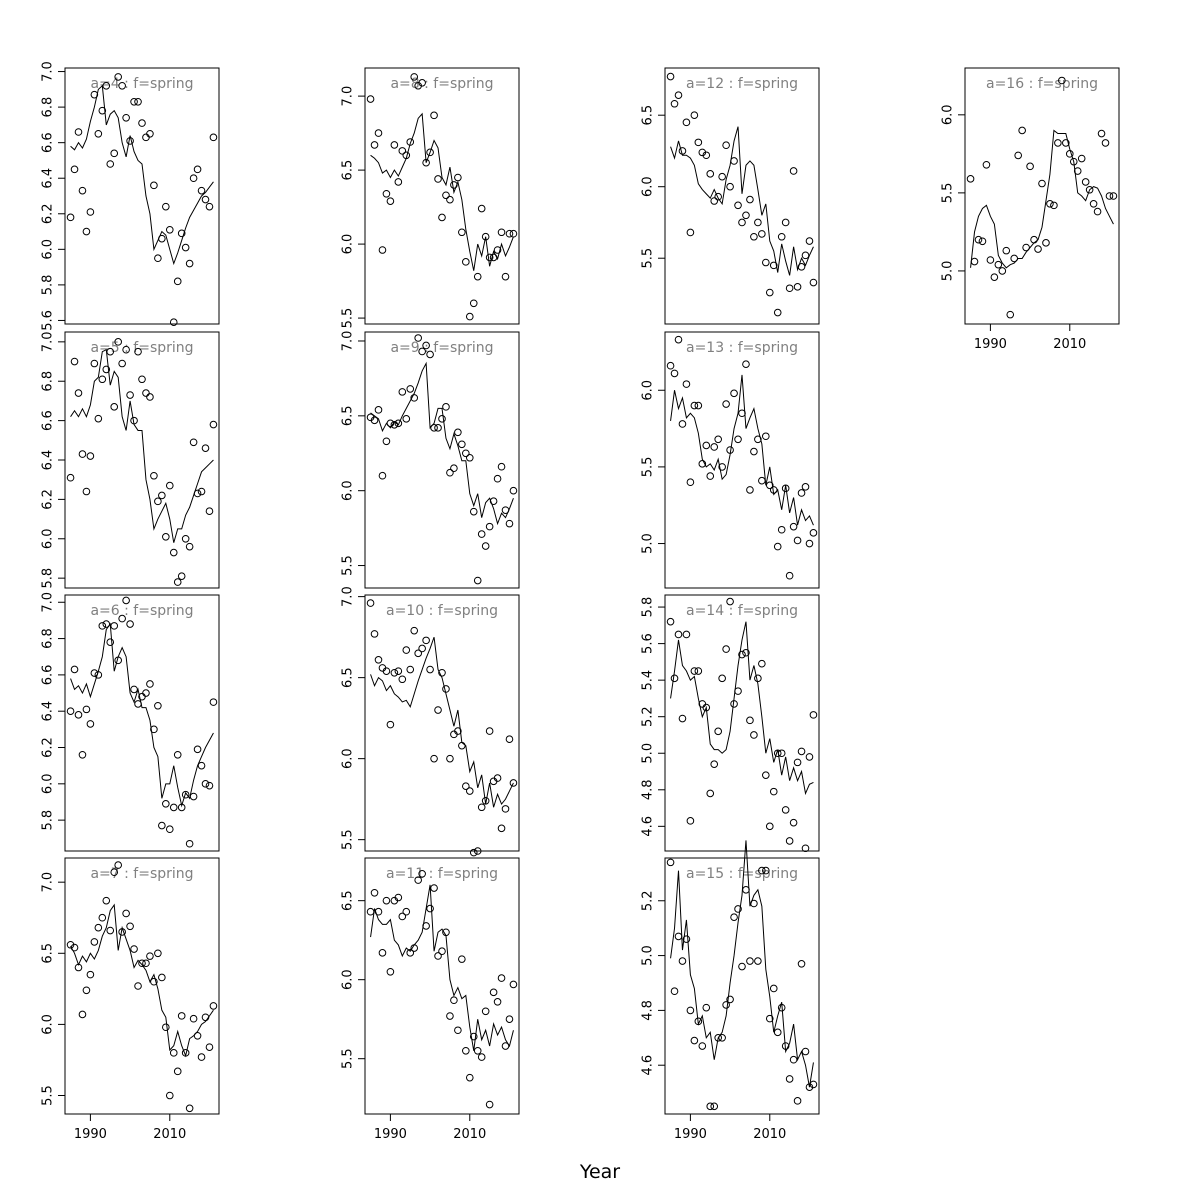 Image resolution: width=1200 pixels, height=1200 pixels. What do you see at coordinates (769, 1134) in the screenshot?
I see `x-tick-label: 2010` at bounding box center [769, 1134].